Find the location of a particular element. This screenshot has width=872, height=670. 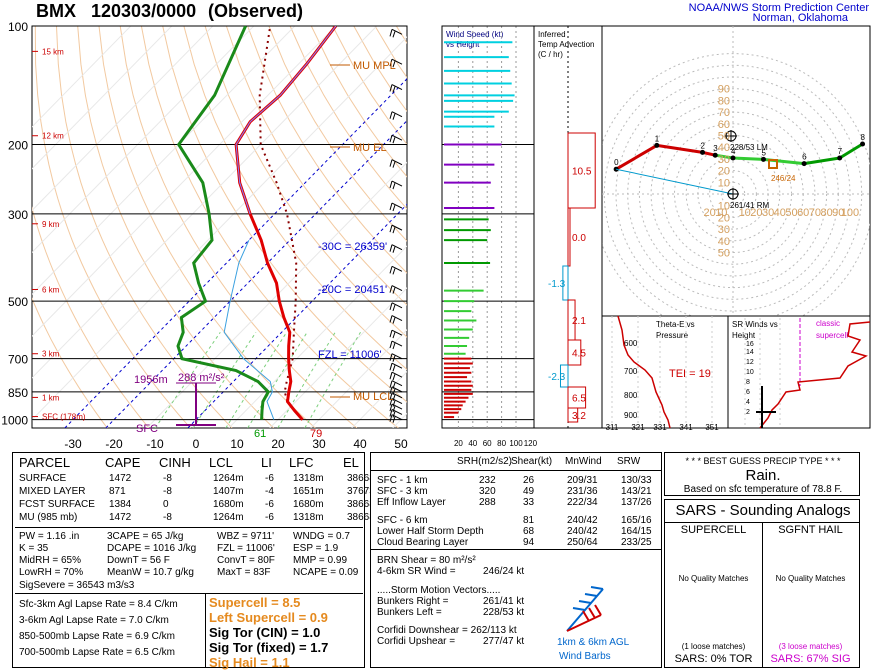

sr-y-tick: 14 is located at coordinates (750, 352).